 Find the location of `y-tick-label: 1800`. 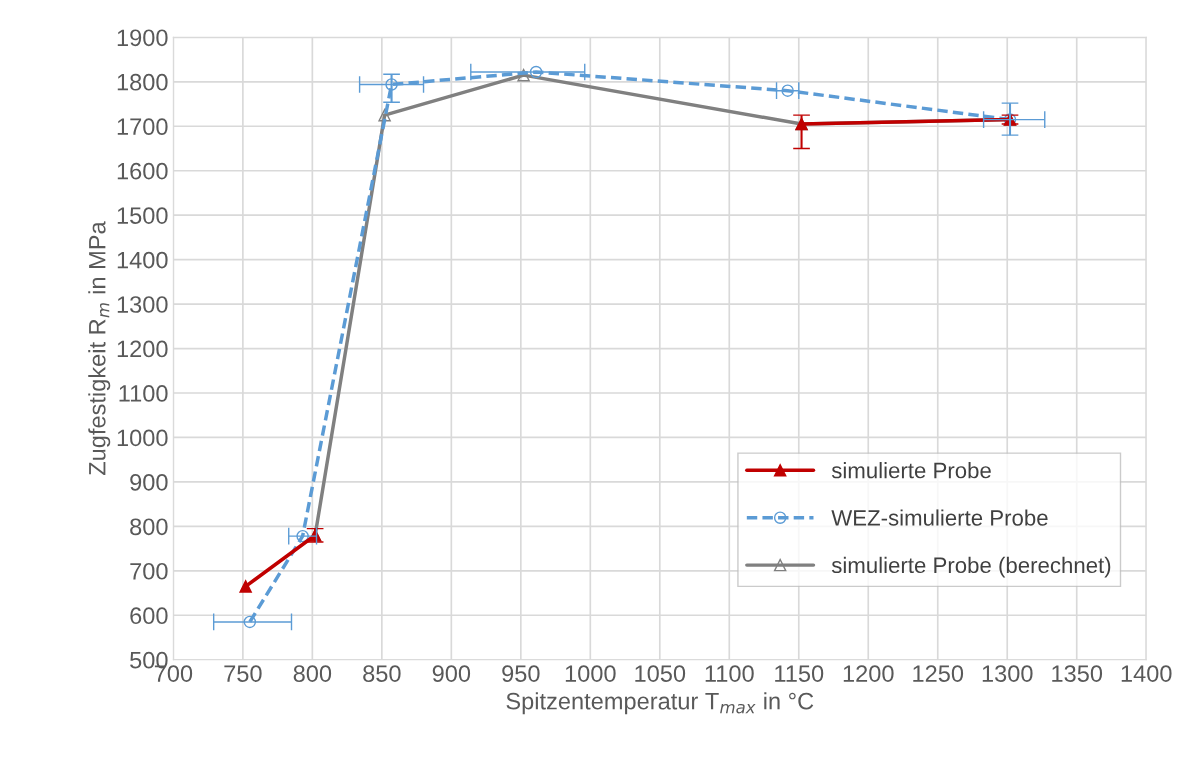

y-tick-label: 1800 is located at coordinates (142, 82).